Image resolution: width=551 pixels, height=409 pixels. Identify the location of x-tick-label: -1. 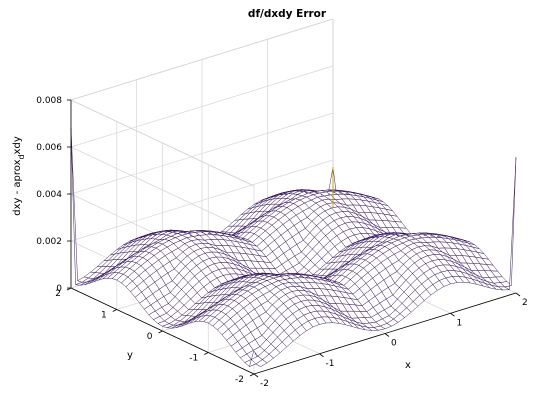
(330, 364).